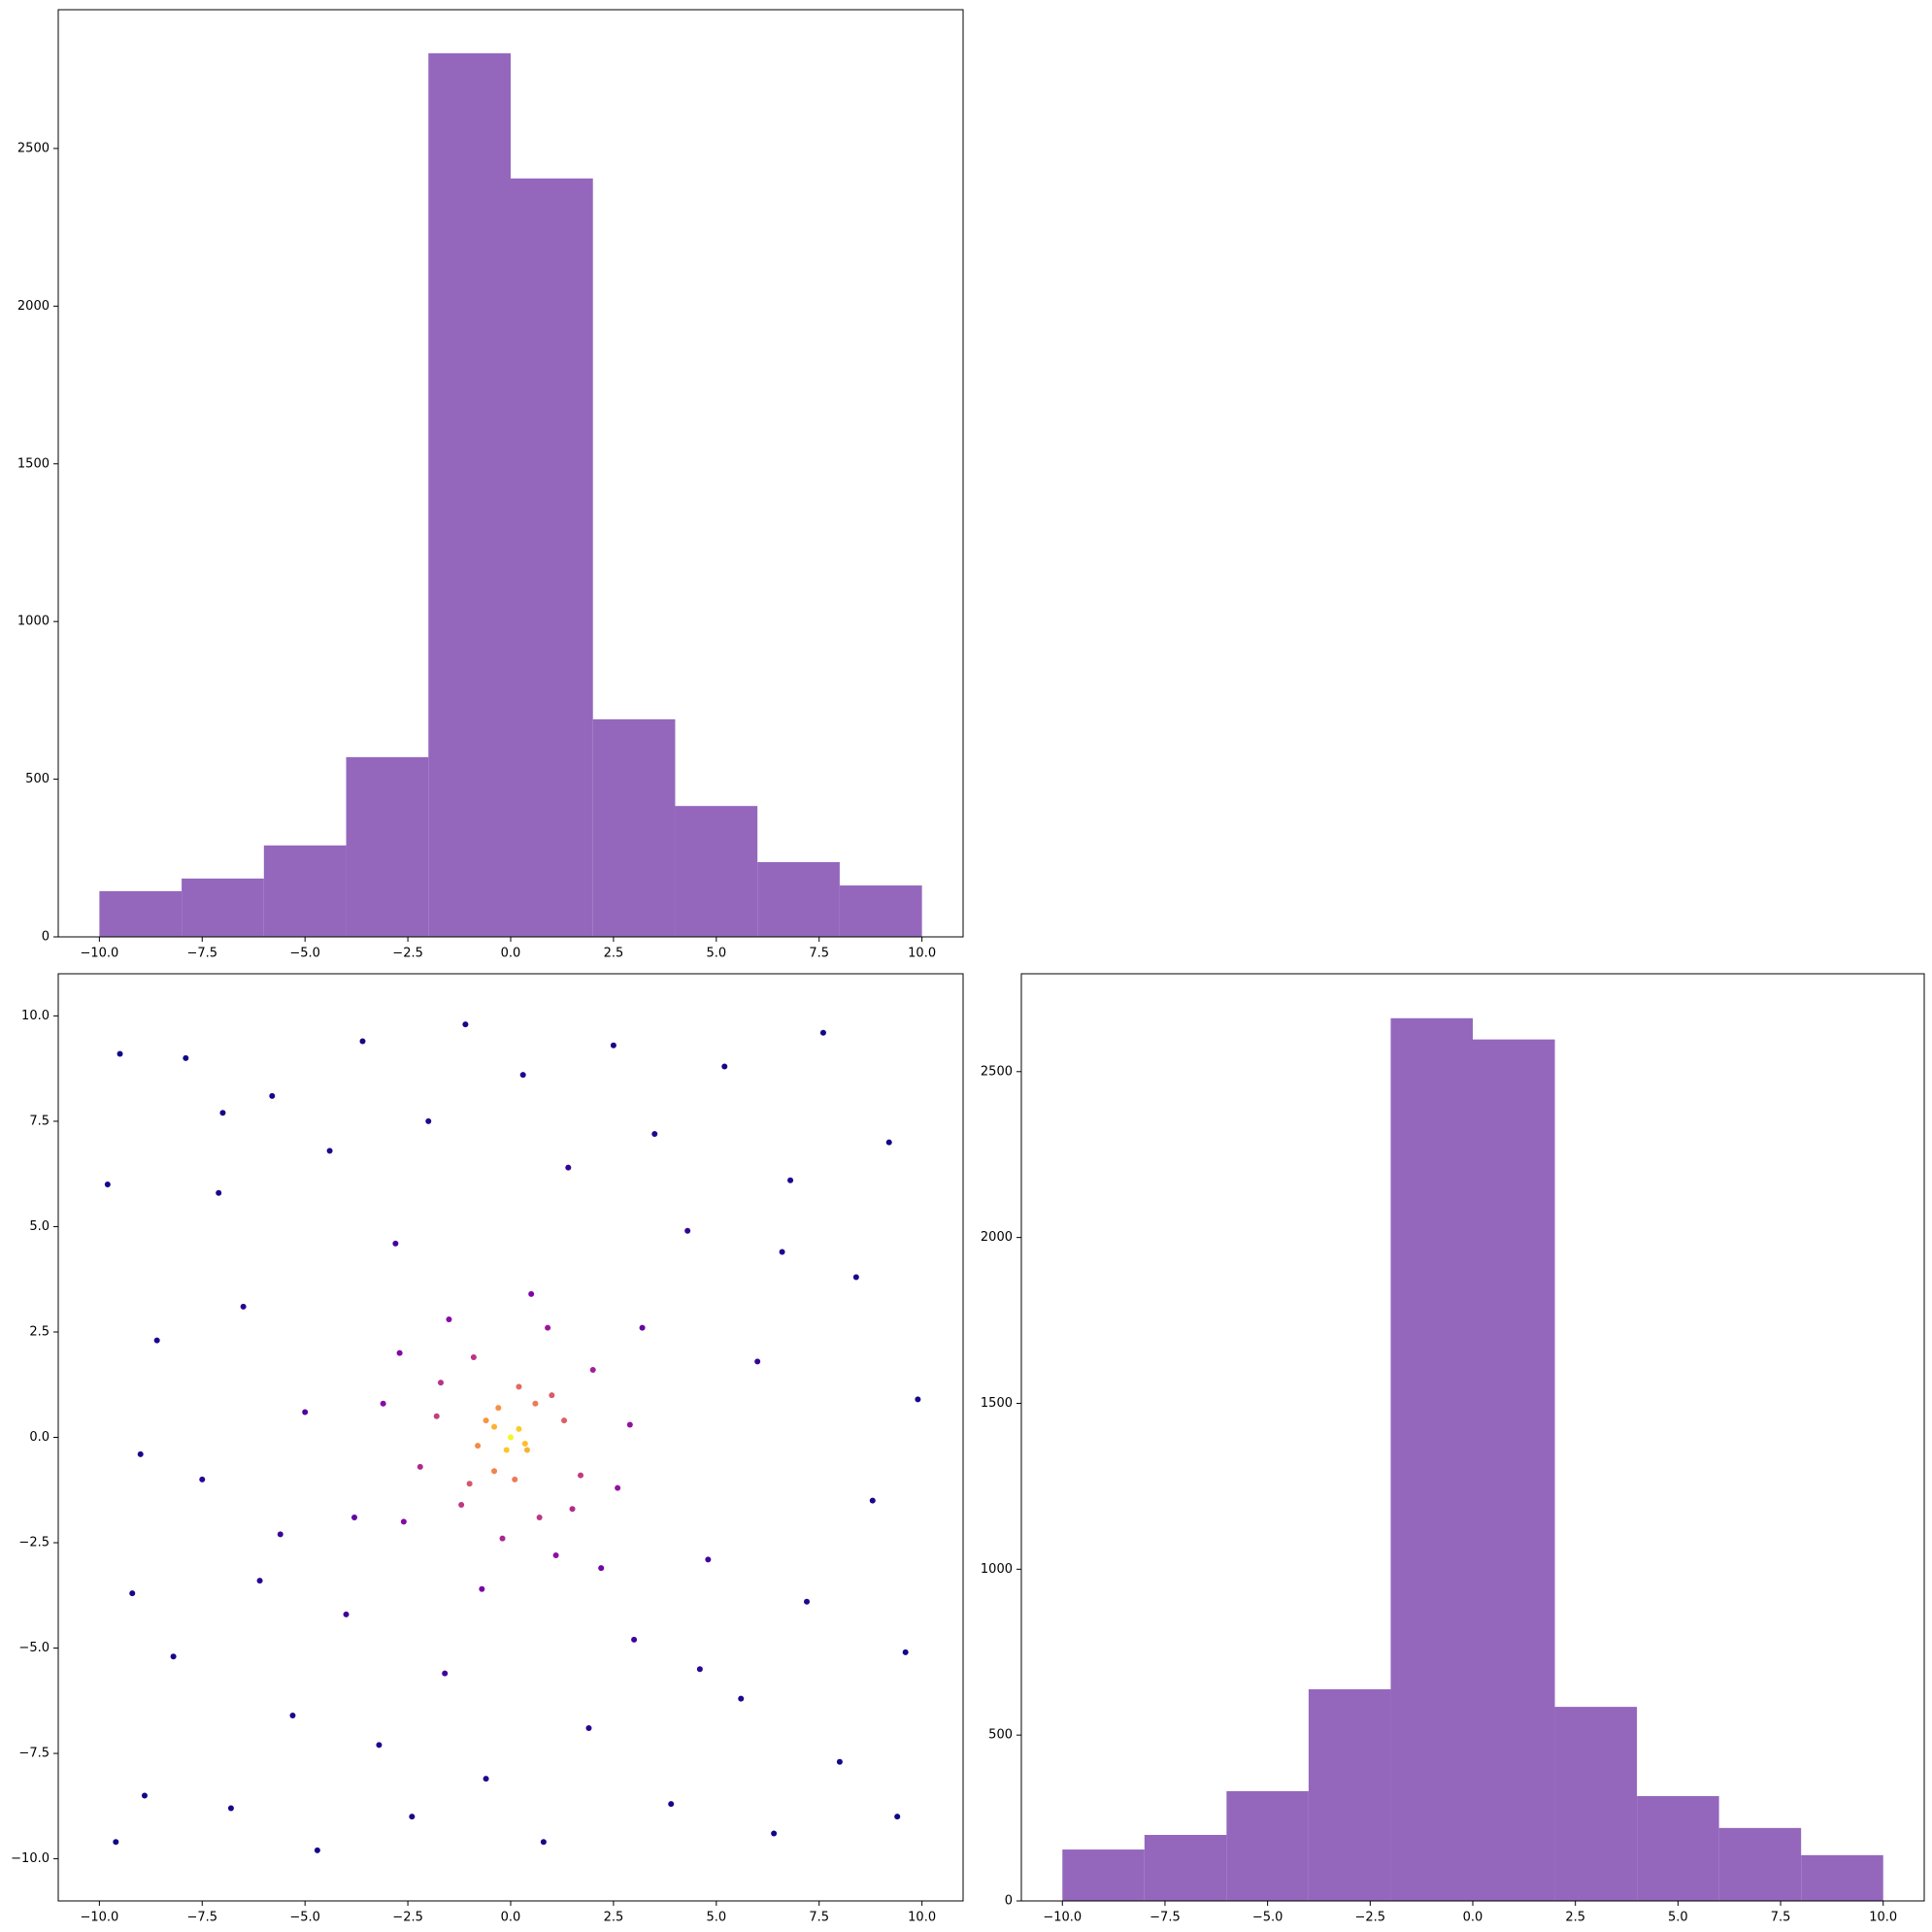 The width and height of the screenshot is (1932, 1932). What do you see at coordinates (99, 1918) in the screenshot?
I see `x-tick-label: −10.0` at bounding box center [99, 1918].